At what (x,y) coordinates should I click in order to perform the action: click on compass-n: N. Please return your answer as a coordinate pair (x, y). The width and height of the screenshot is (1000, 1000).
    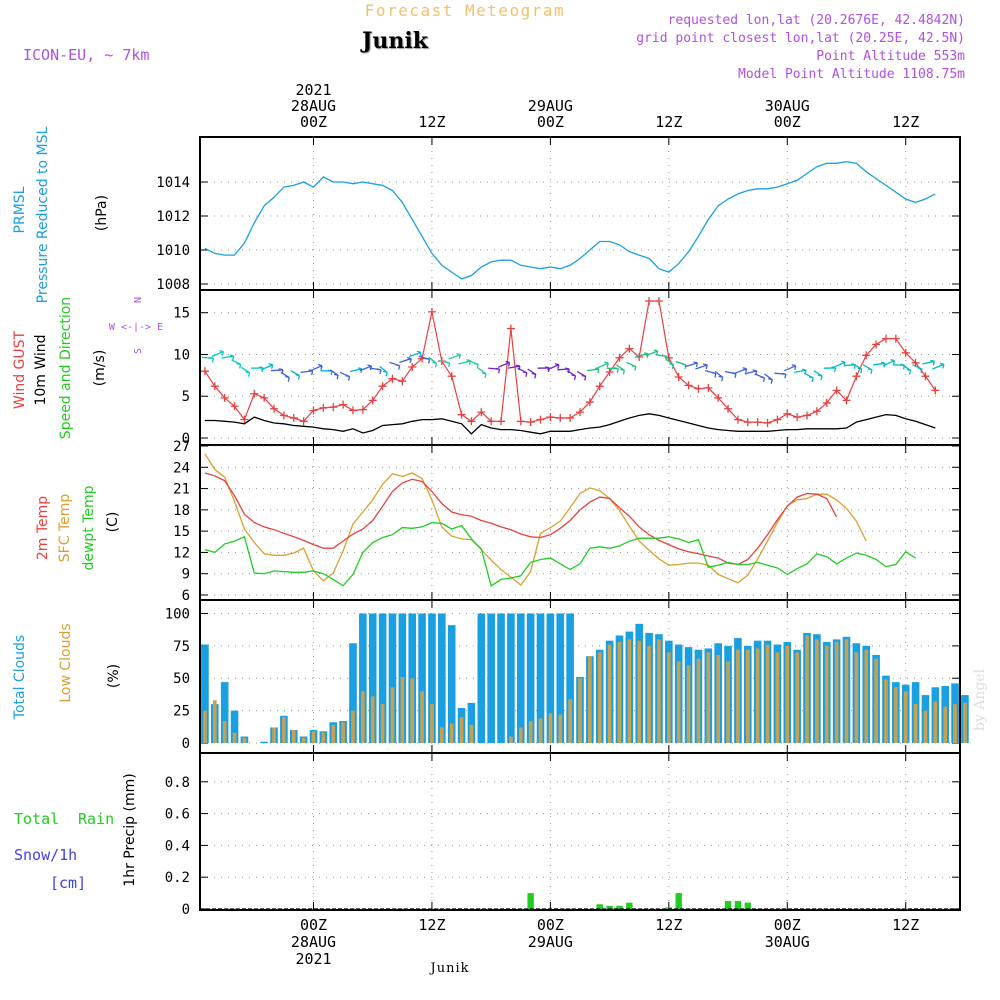
    Looking at the image, I should click on (138, 300).